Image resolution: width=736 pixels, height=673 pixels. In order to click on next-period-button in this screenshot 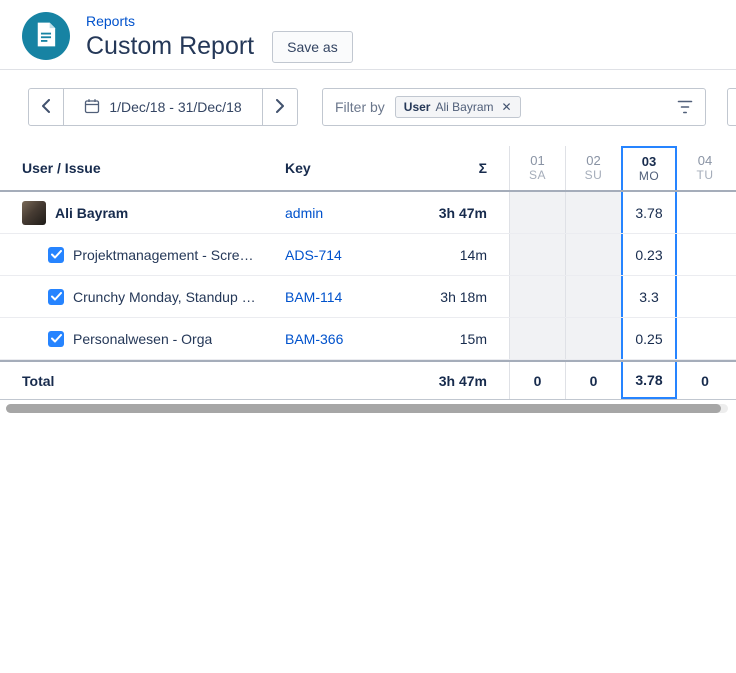, I will do `click(280, 107)`.